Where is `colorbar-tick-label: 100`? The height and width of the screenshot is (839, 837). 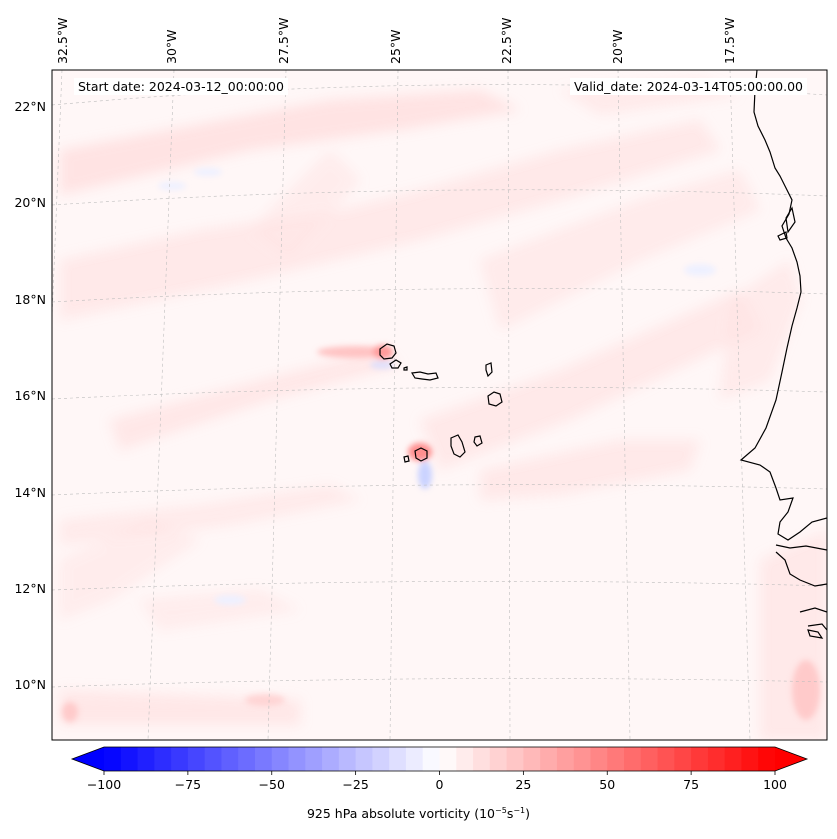
colorbar-tick-label: 100 is located at coordinates (775, 784).